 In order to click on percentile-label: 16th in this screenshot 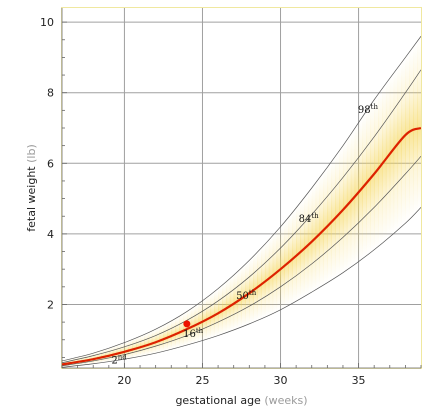, I will do `click(193, 333)`.